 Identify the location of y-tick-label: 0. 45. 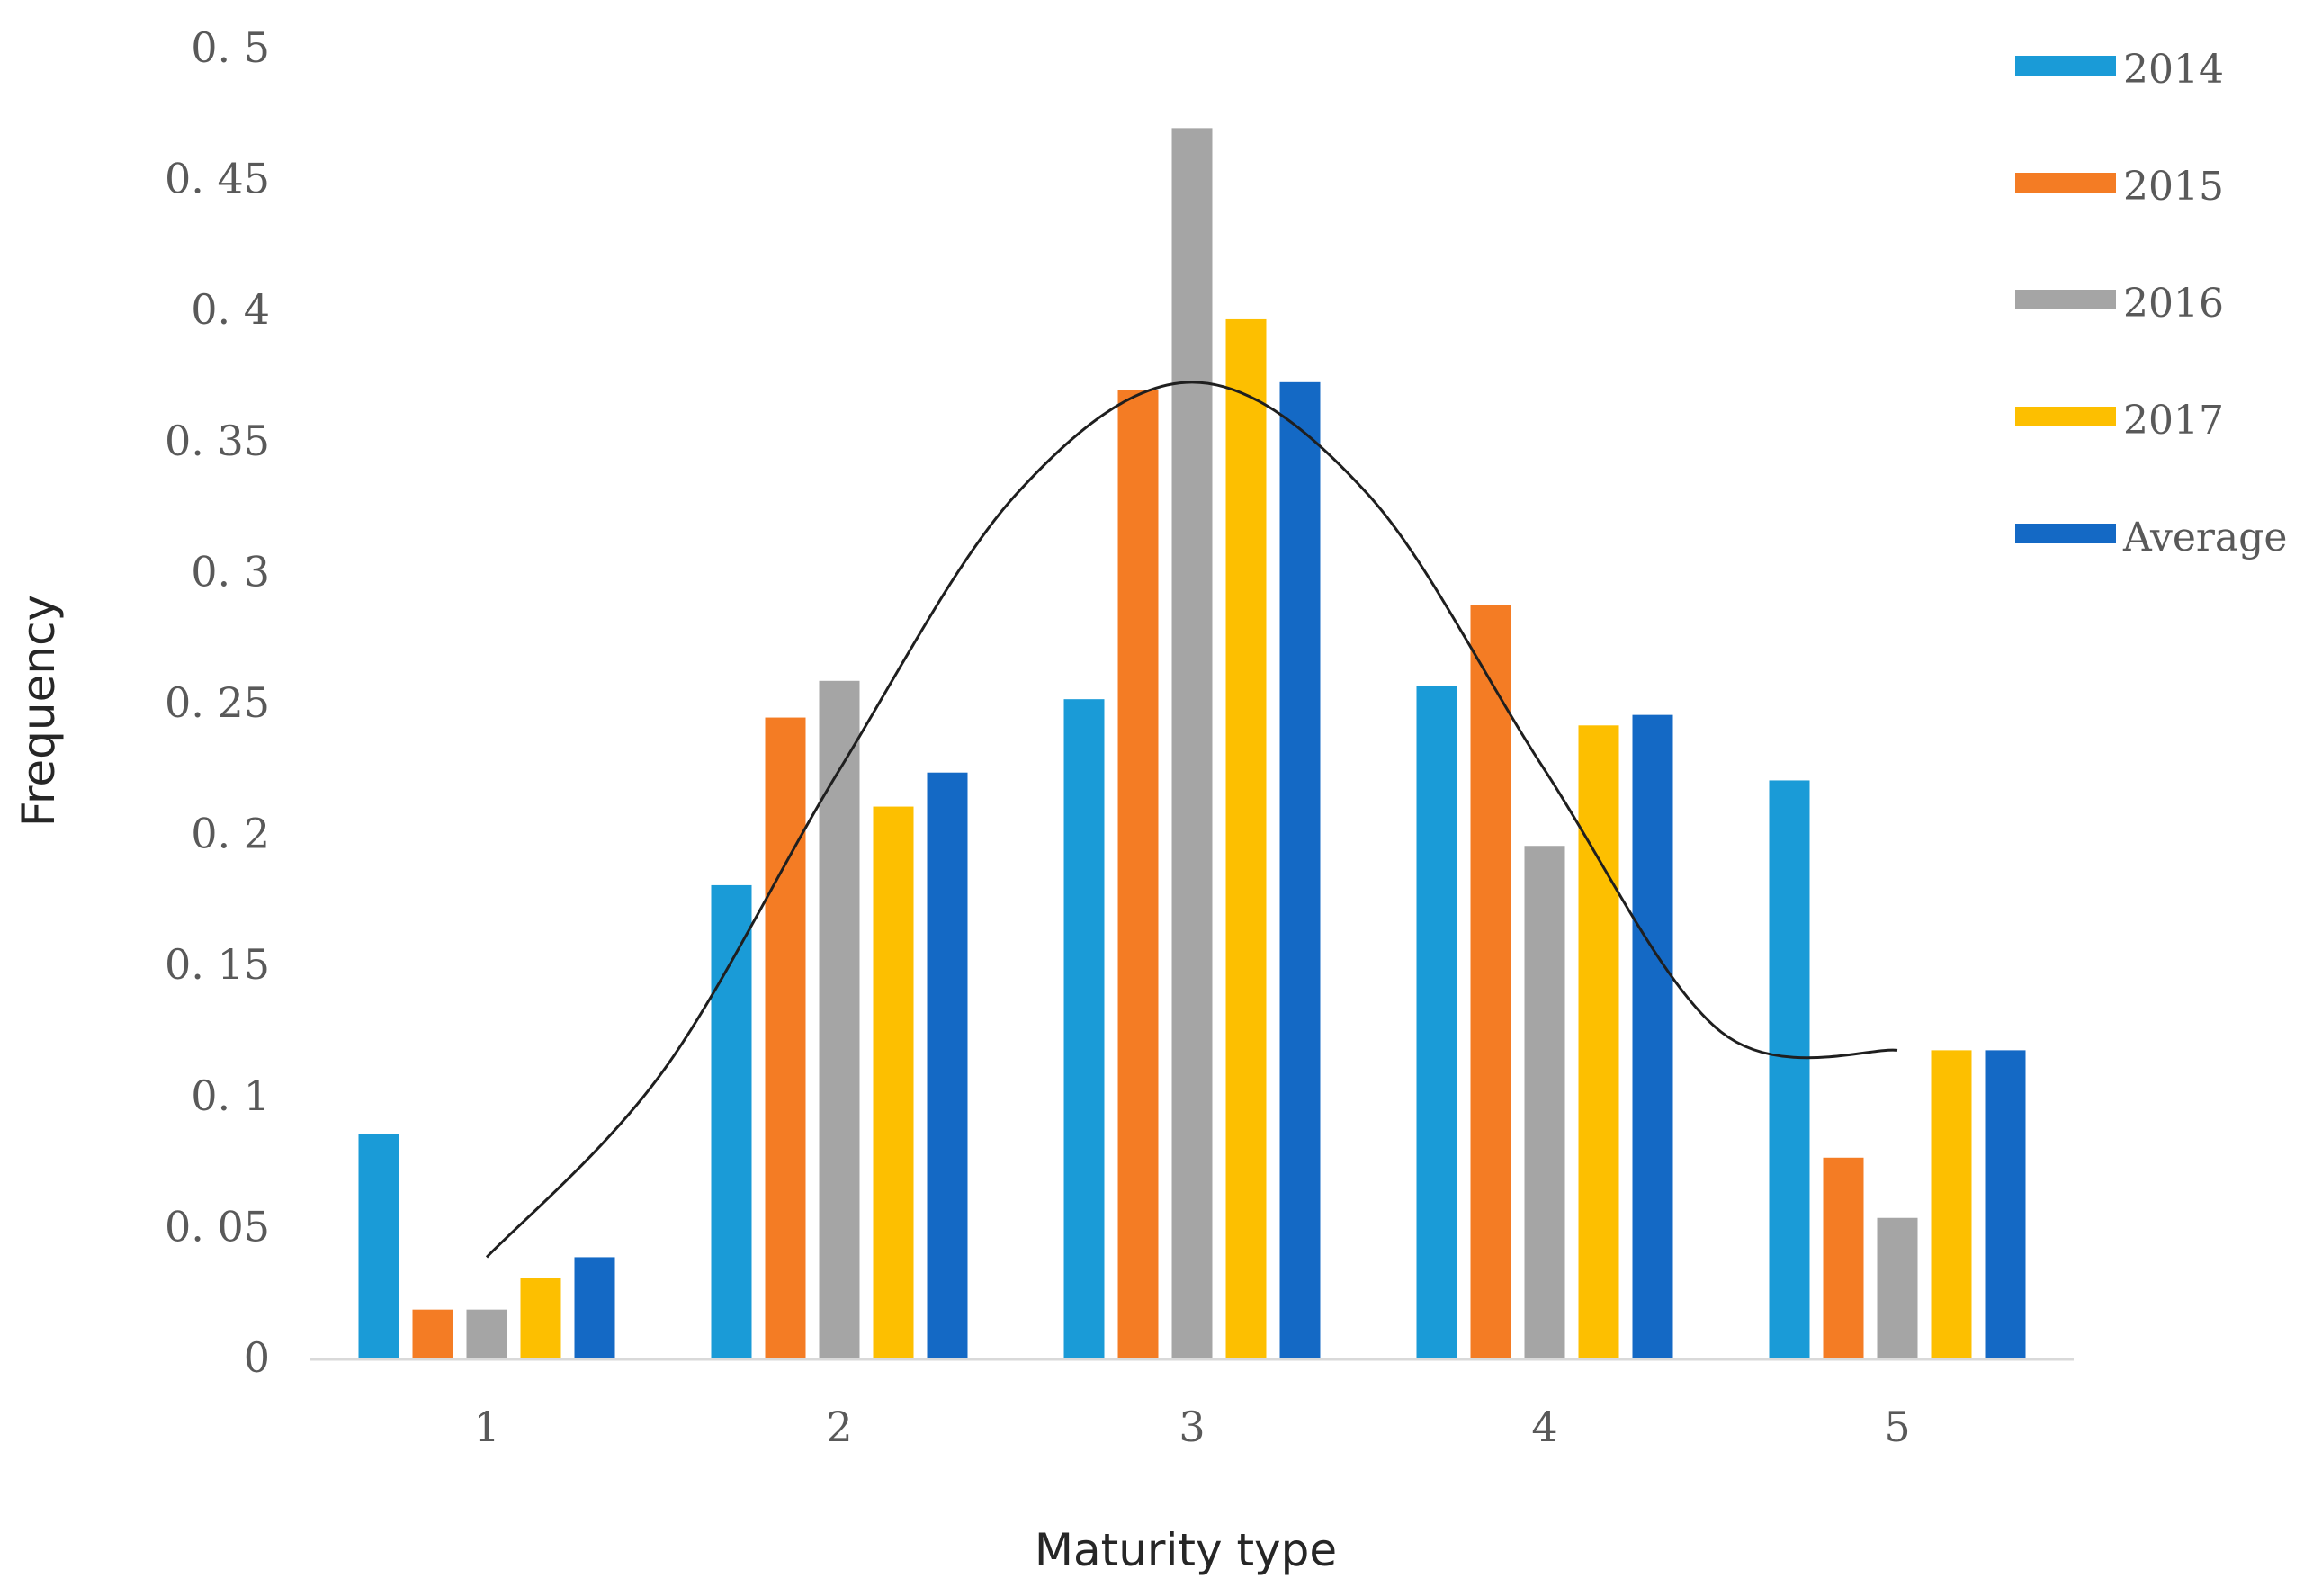
(217, 179).